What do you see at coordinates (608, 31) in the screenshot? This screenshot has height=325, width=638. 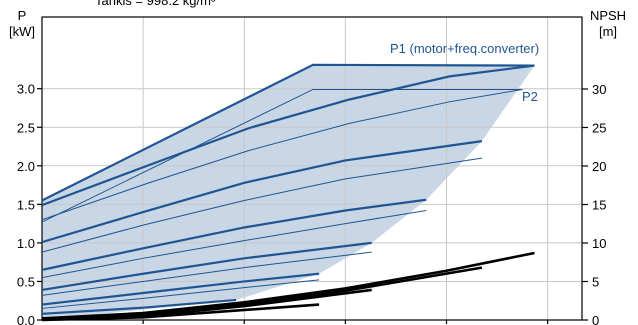 I see `y2-unit: [m]` at bounding box center [608, 31].